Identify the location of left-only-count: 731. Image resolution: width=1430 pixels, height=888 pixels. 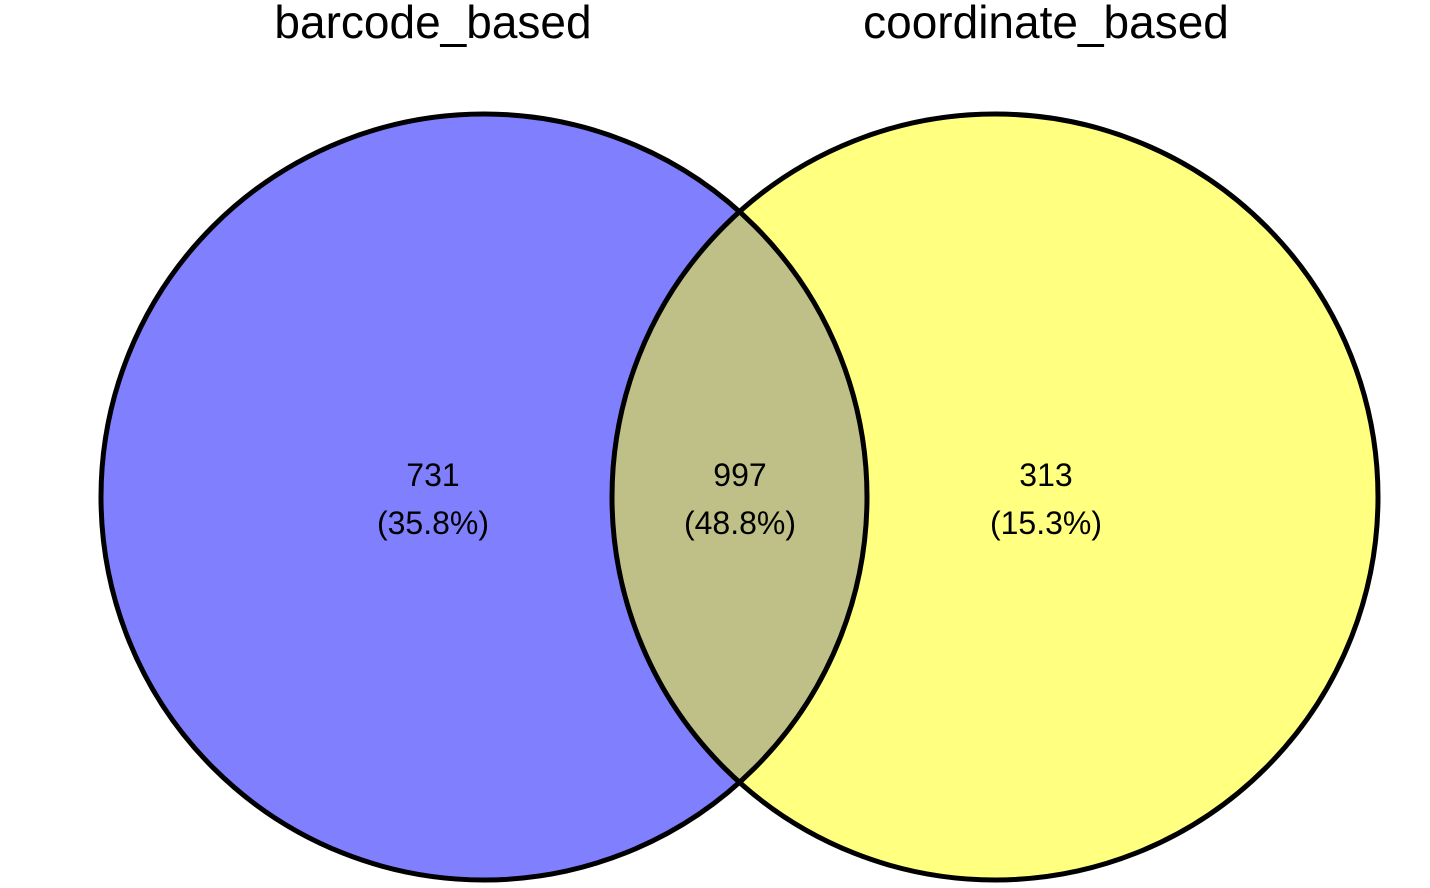
(432, 475).